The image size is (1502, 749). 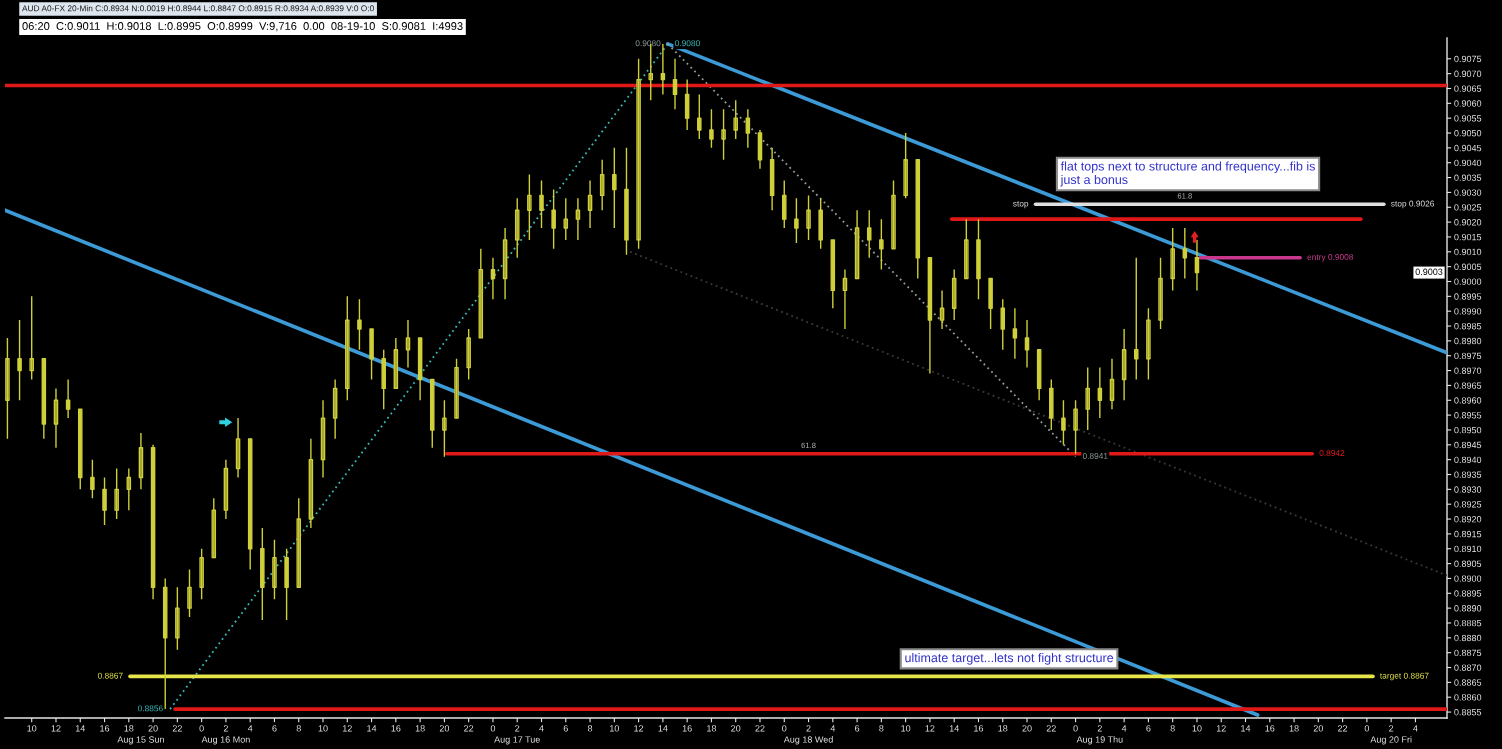 What do you see at coordinates (1468, 712) in the screenshot?
I see `y-tick-label: 0.8855` at bounding box center [1468, 712].